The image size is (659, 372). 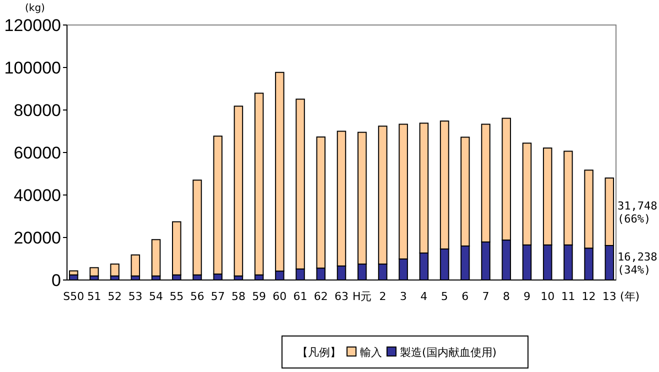 What do you see at coordinates (135, 296) in the screenshot?
I see `x-tick-label: 53` at bounding box center [135, 296].